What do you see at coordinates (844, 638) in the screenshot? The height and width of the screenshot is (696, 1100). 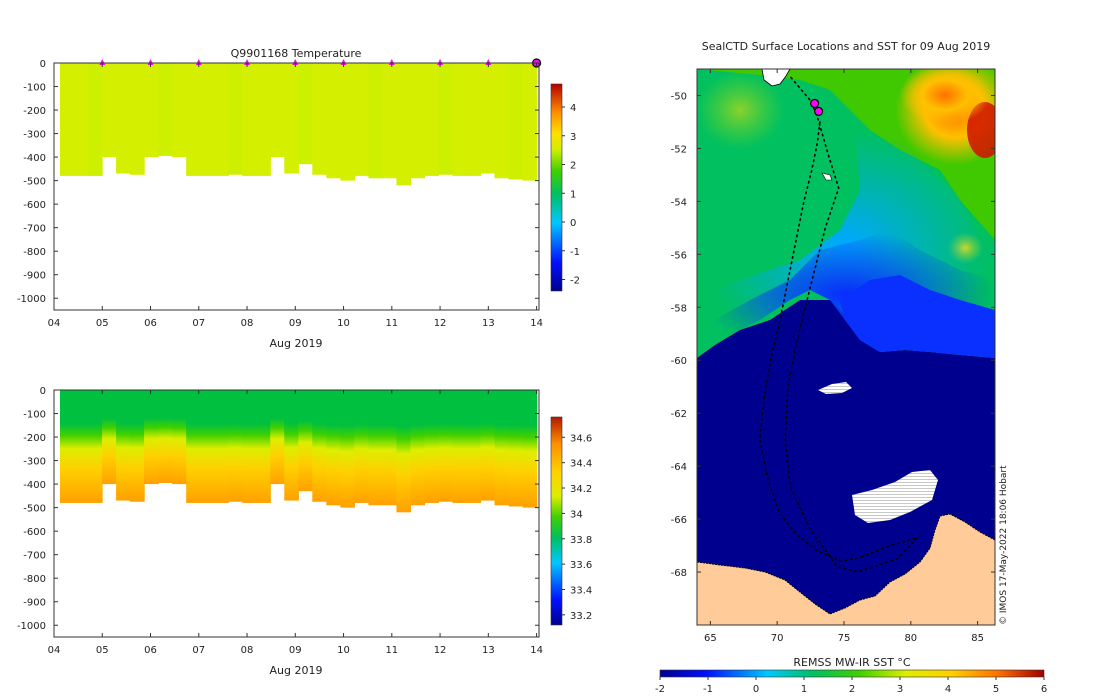 I see `longitude-tick-label: 75` at bounding box center [844, 638].